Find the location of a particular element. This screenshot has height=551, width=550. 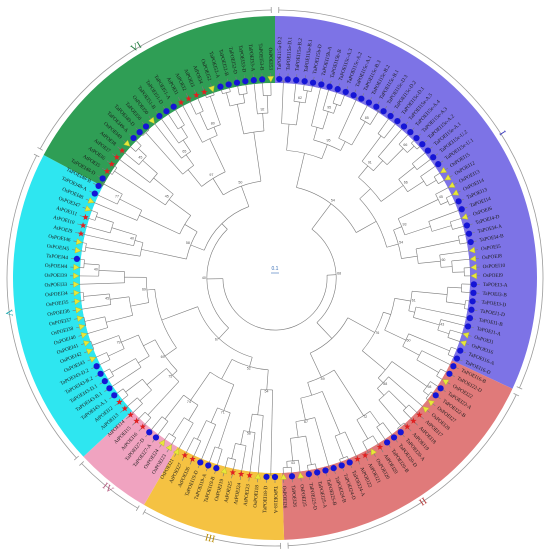

clade-label-i: I is located at coordinates (502, 133).